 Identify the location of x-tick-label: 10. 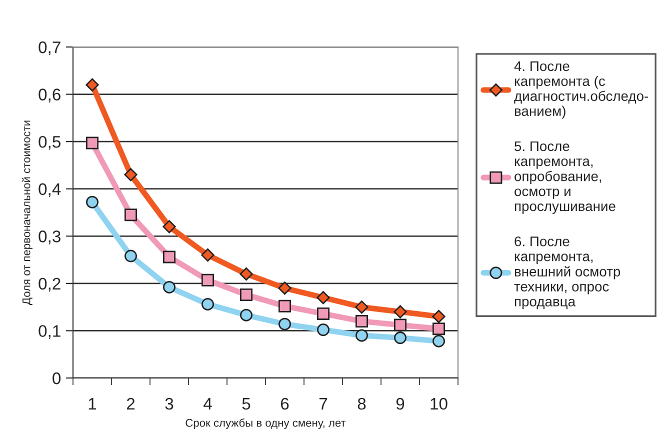
(439, 404).